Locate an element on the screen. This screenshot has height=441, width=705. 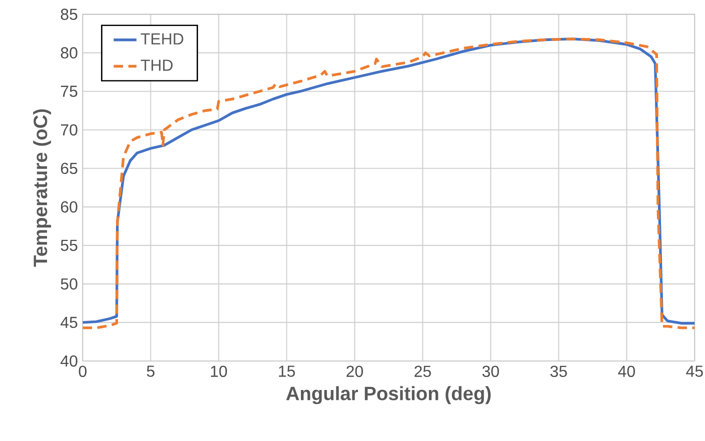
legend-label: TEHD is located at coordinates (162, 38).